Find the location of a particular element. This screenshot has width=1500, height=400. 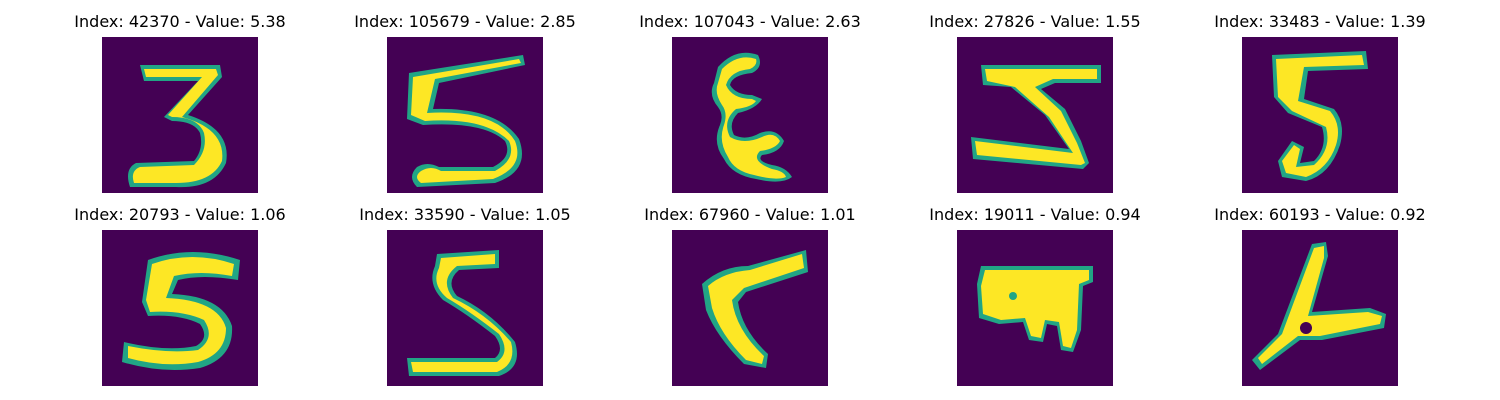

panel-2: Index: 105679 - Value: 2.85 is located at coordinates (465, 107).